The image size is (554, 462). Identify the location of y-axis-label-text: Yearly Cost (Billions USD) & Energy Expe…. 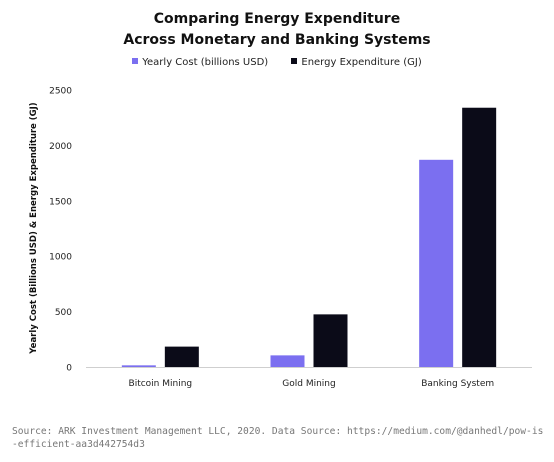
(34, 228).